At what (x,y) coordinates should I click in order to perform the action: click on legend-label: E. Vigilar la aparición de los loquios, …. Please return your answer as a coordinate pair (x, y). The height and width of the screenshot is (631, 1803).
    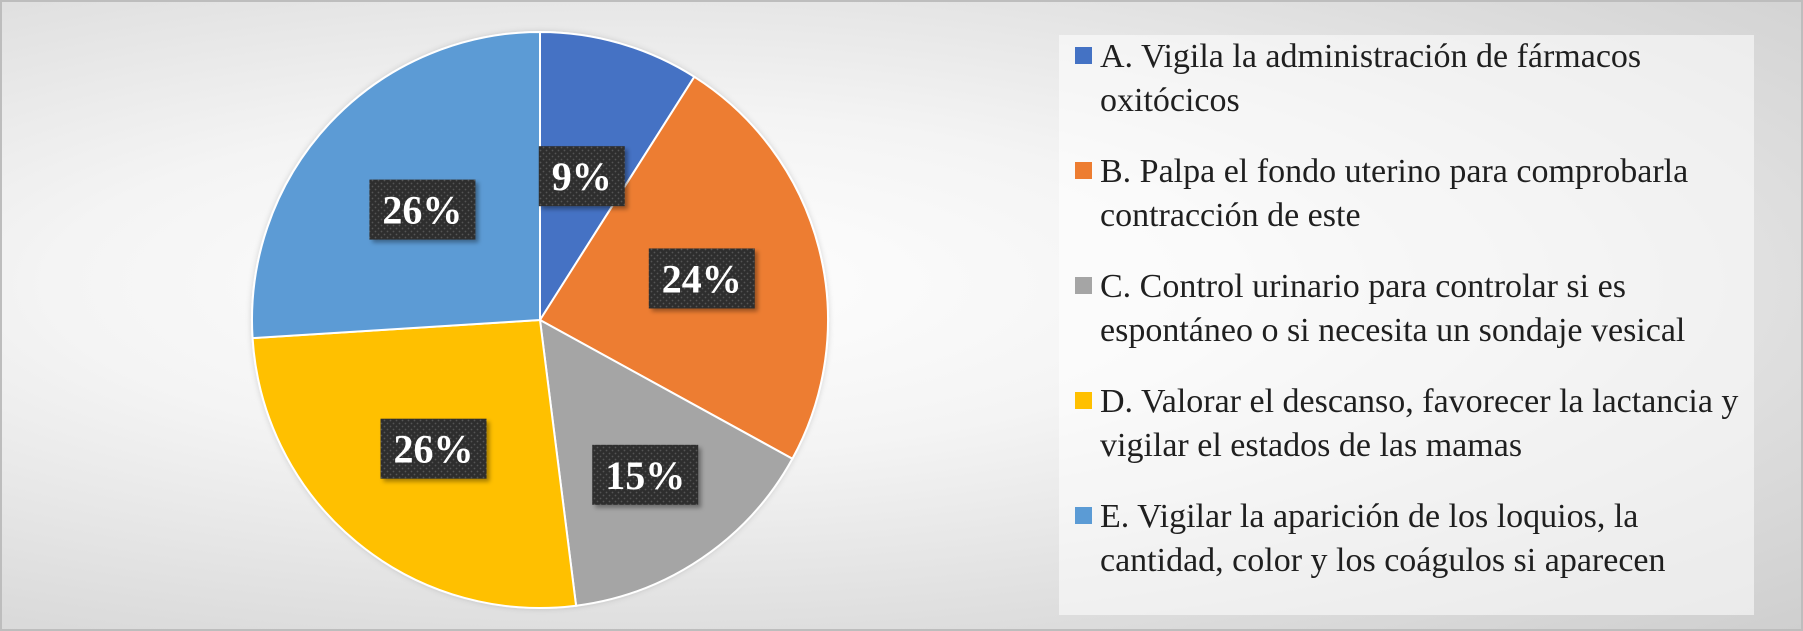
    Looking at the image, I should click on (1383, 538).